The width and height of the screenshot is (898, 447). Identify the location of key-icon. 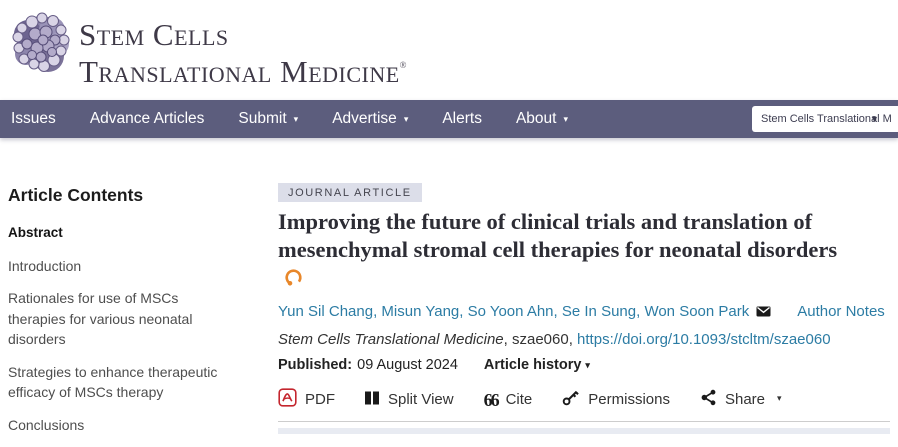
(571, 399).